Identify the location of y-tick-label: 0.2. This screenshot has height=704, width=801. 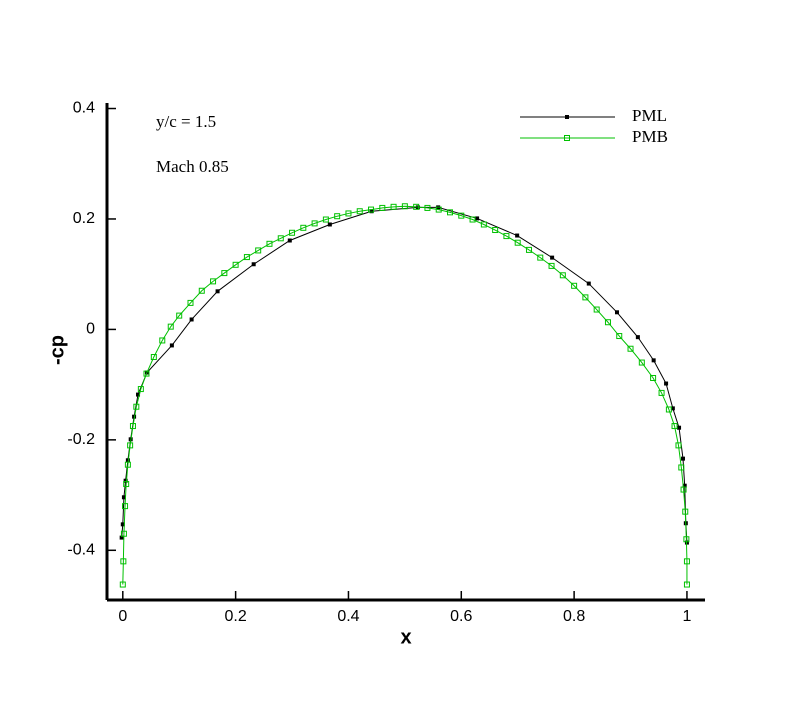
(84, 218).